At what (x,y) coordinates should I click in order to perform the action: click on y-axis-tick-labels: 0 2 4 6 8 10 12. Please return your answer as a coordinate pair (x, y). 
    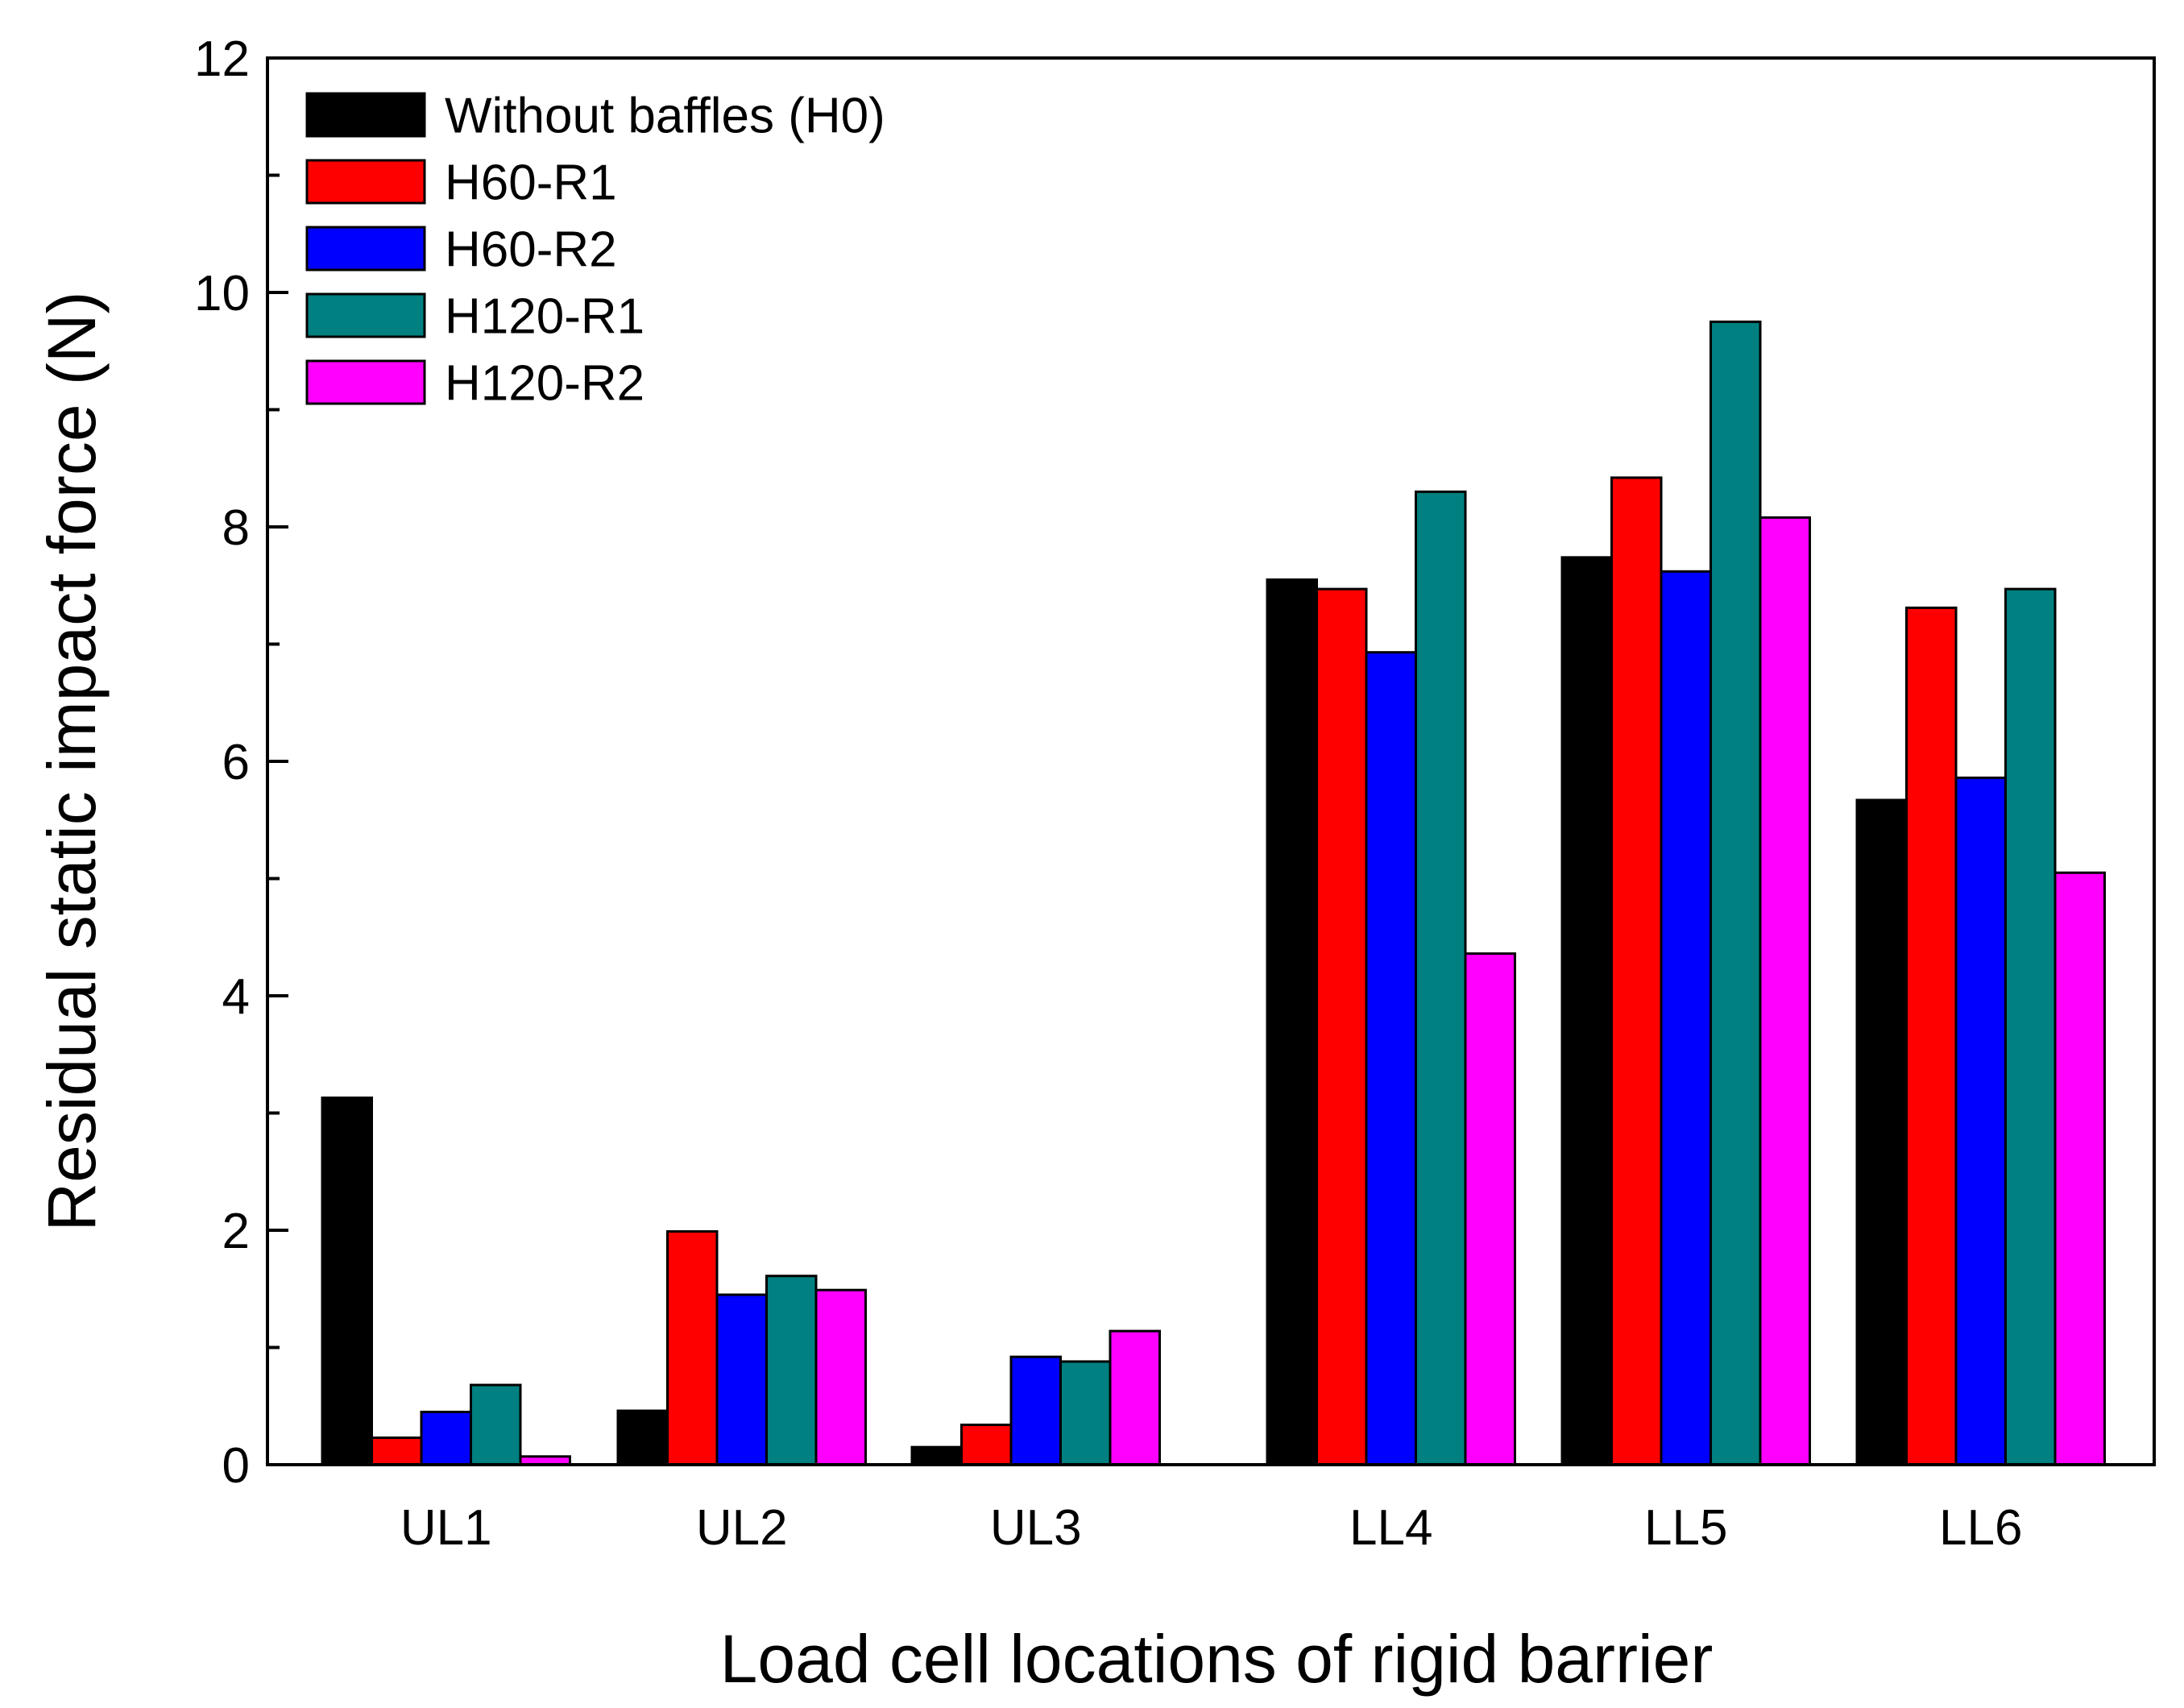
    Looking at the image, I should click on (222, 762).